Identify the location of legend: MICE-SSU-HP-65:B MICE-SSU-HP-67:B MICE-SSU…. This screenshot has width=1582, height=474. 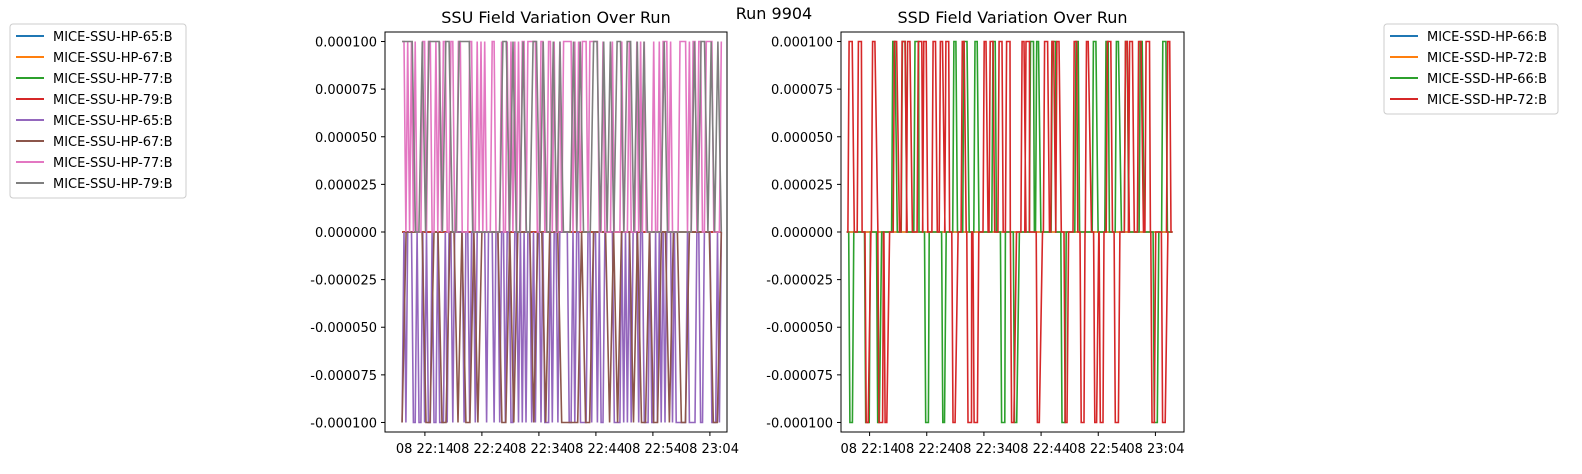
(98, 111).